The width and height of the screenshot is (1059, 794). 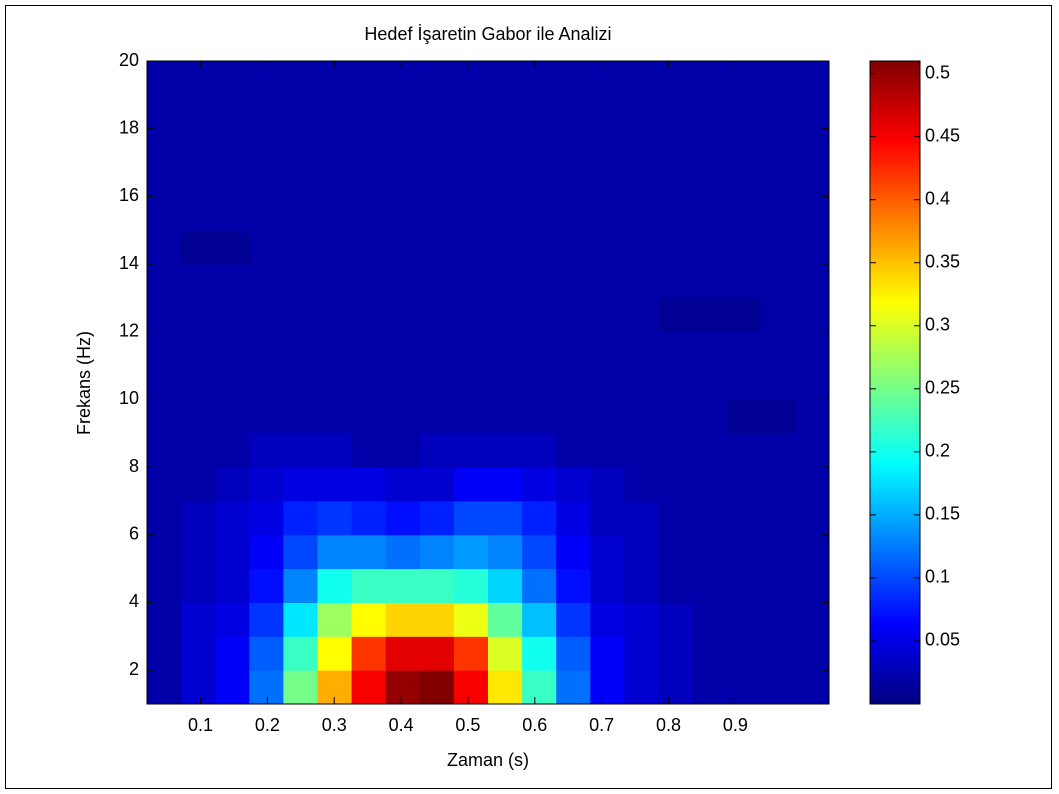 What do you see at coordinates (735, 725) in the screenshot?
I see `x-tick-label: 0.9` at bounding box center [735, 725].